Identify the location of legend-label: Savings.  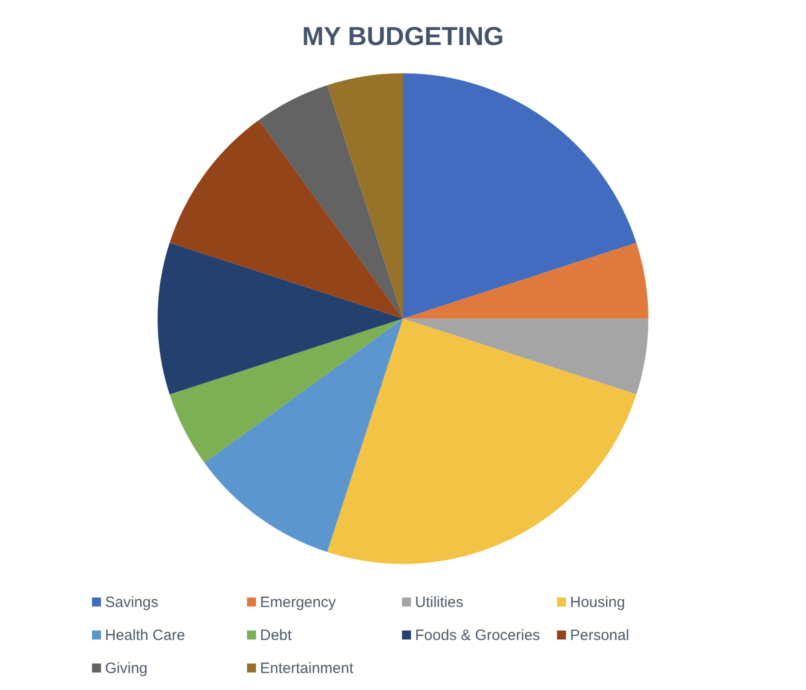
(131, 603).